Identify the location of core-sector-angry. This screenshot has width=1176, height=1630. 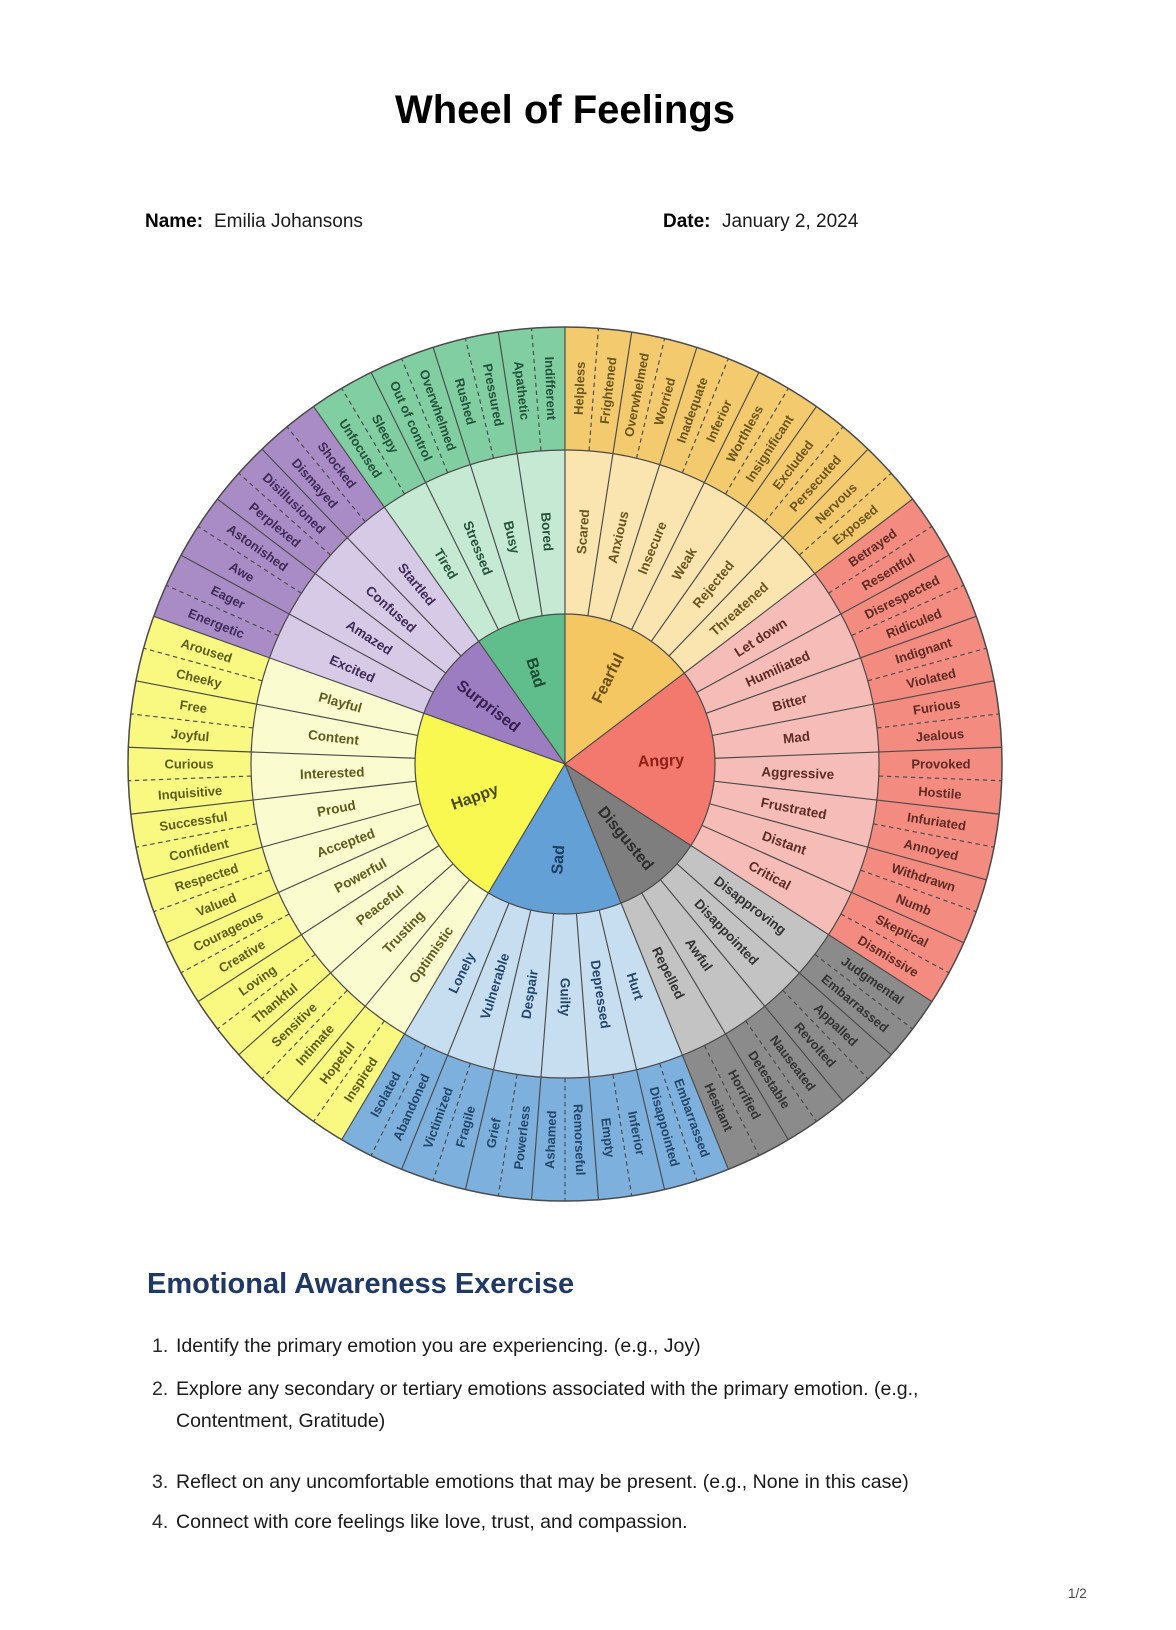
(640, 759).